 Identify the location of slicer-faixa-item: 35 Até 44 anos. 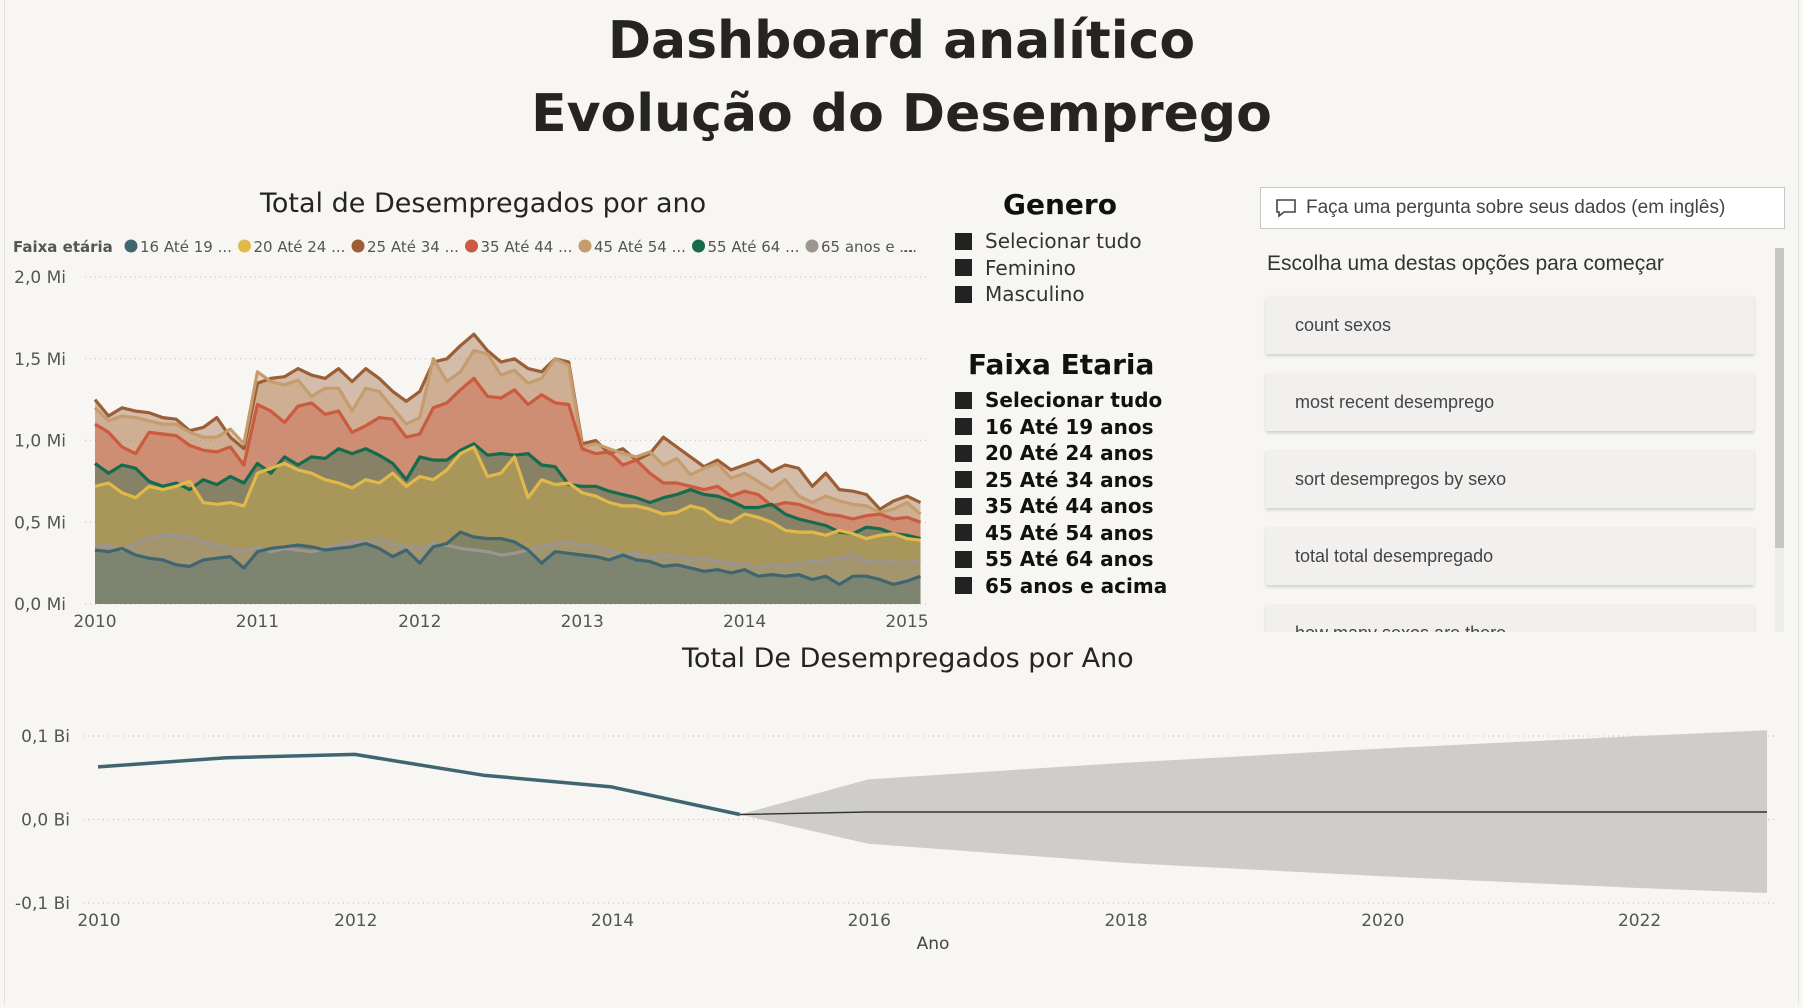
(1054, 506).